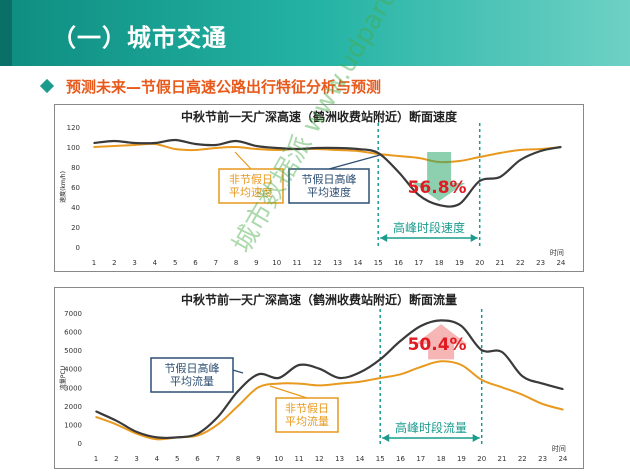 Image resolution: width=630 pixels, height=473 pixels. I want to click on flow-rise-arrow-icon, so click(441, 342).